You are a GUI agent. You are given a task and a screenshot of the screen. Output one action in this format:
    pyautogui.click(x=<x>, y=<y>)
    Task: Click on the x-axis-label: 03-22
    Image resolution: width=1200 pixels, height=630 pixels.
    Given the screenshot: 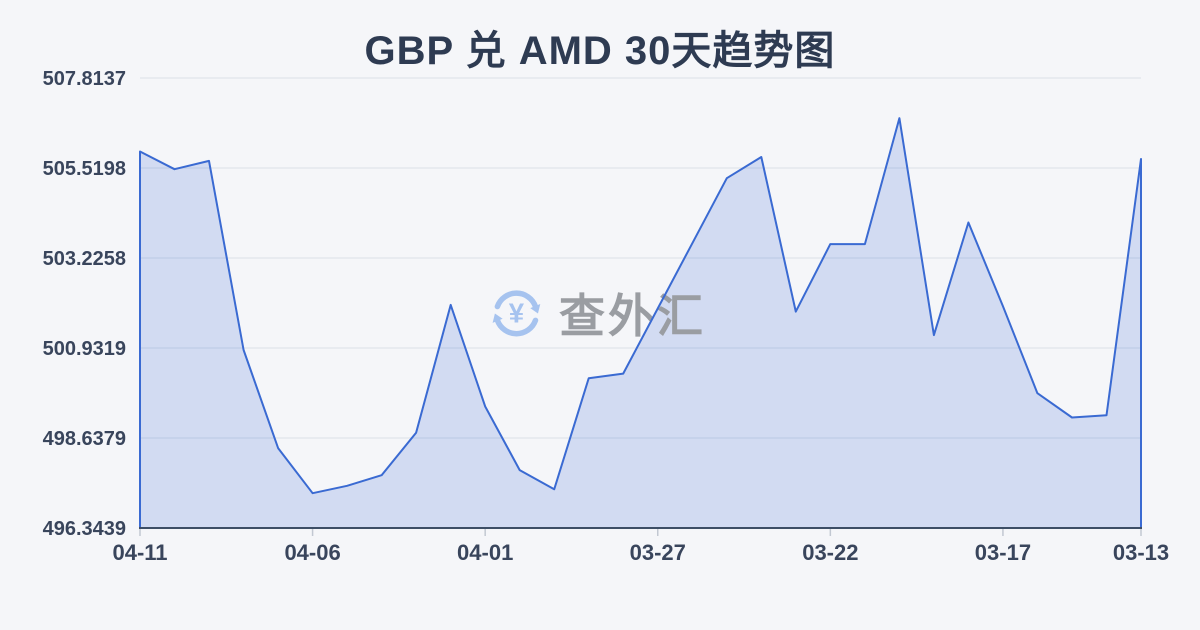 What is the action you would take?
    pyautogui.click(x=830, y=552)
    